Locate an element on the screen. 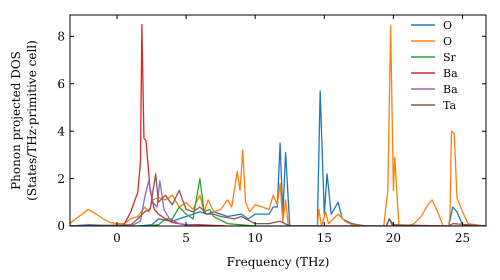 This screenshot has height=280, width=500. x-tick-label: 0 is located at coordinates (117, 238).